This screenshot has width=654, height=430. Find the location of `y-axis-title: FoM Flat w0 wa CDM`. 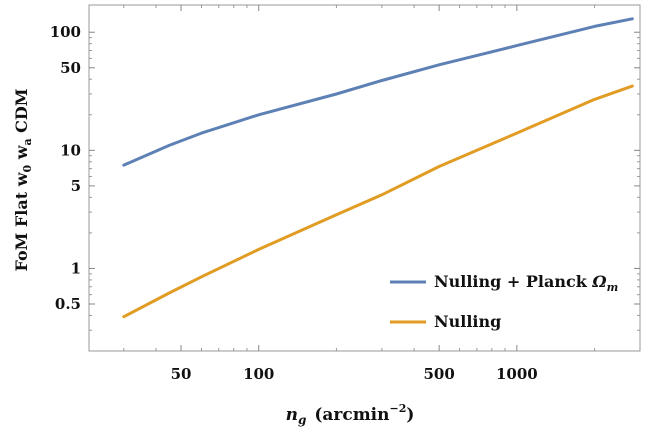

y-axis-title: FoM Flat w0 wa CDM is located at coordinates (23, 179).